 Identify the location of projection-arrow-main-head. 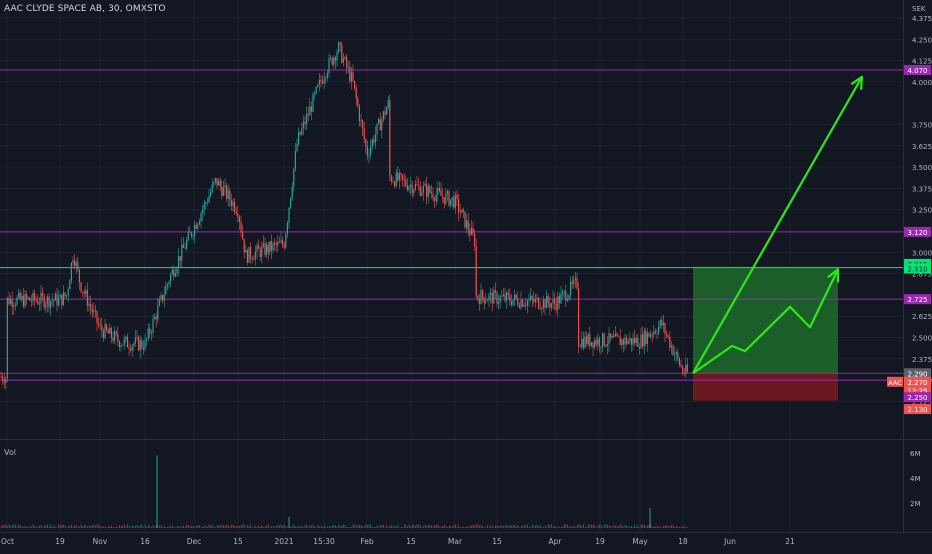
(857, 82).